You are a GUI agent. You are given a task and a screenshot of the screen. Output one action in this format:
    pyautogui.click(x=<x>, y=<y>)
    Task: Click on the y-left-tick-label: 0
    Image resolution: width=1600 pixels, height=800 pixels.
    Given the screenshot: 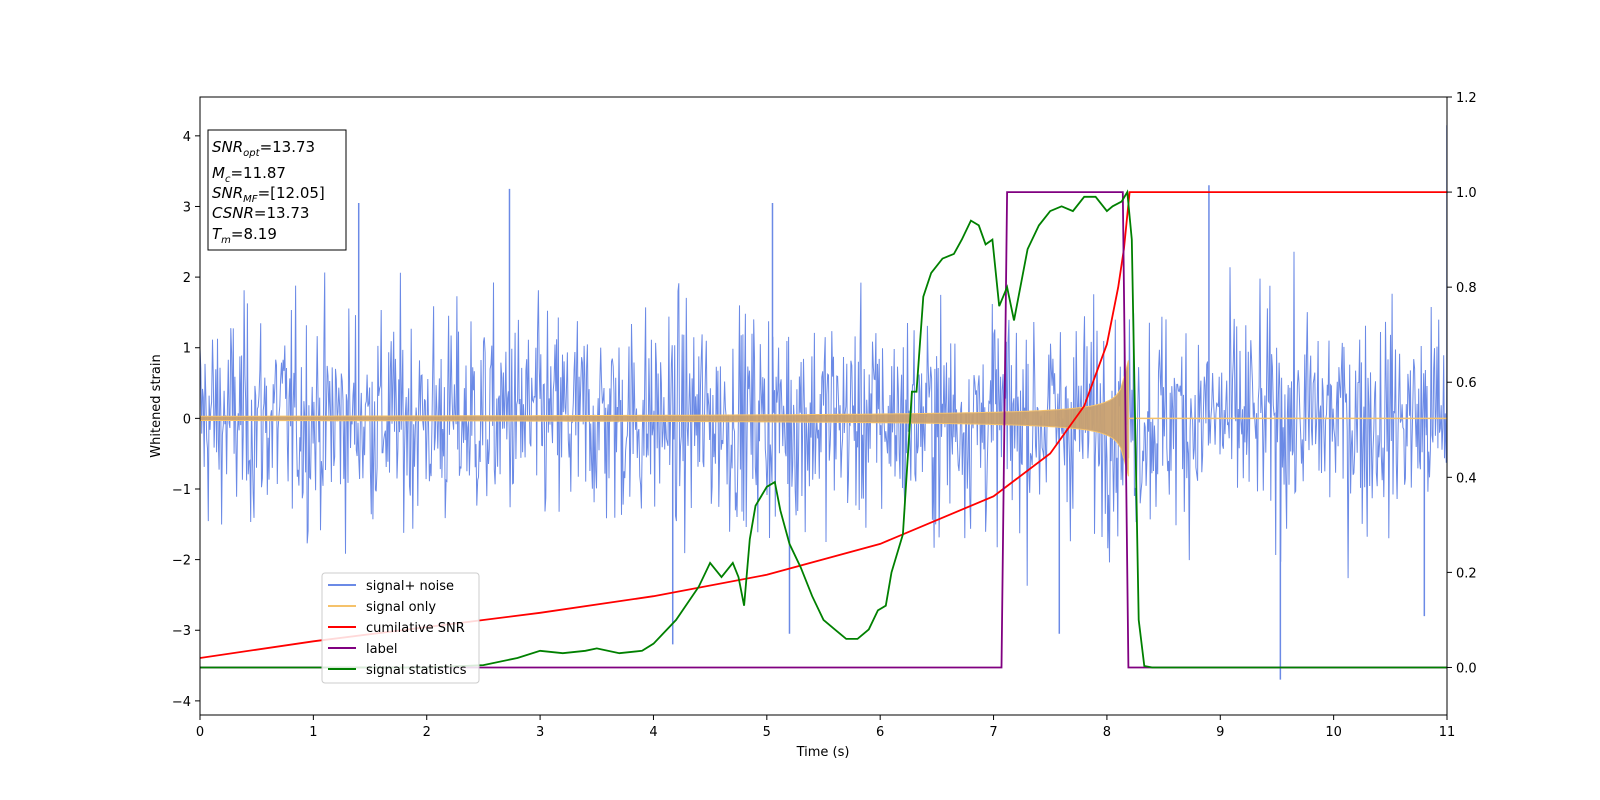 What is the action you would take?
    pyautogui.click(x=187, y=419)
    